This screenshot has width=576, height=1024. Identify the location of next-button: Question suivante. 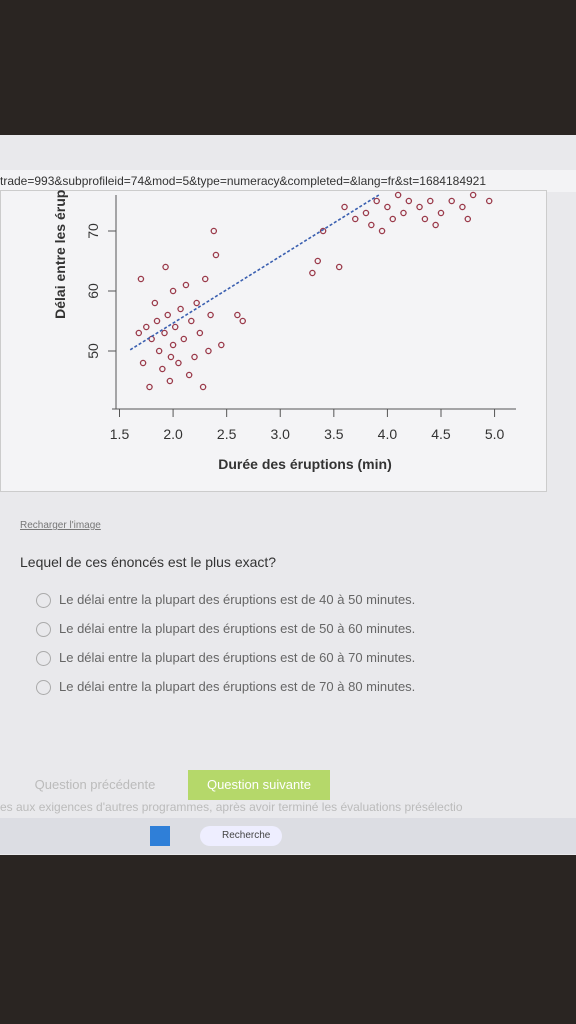
(259, 785).